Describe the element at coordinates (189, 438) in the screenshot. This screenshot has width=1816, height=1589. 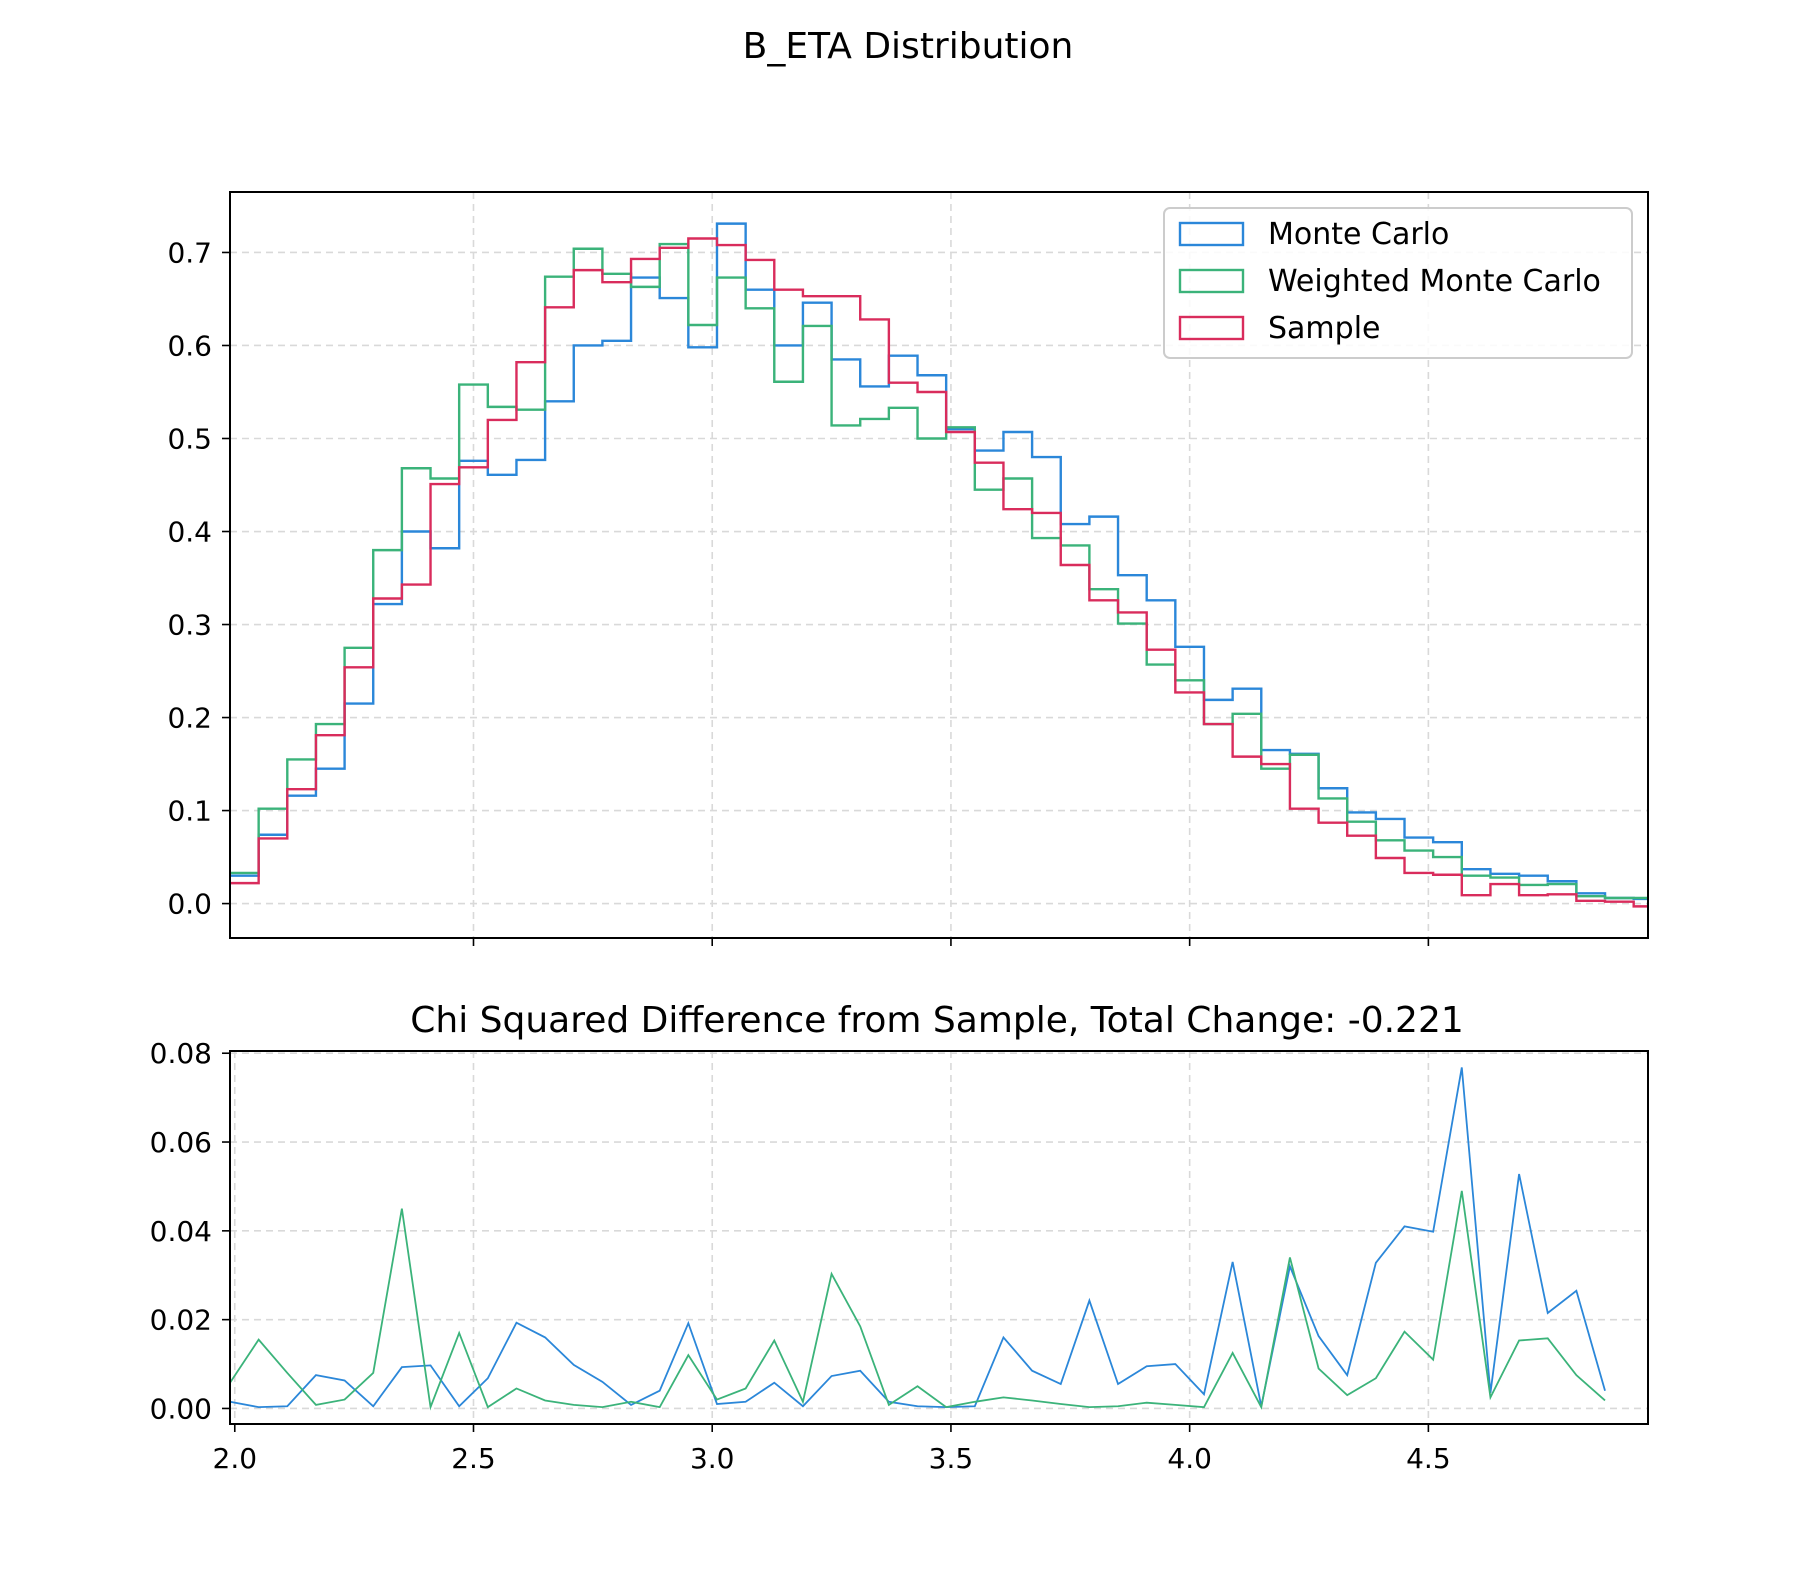
I see `histogram-y-tick-label: 0.5` at that location.